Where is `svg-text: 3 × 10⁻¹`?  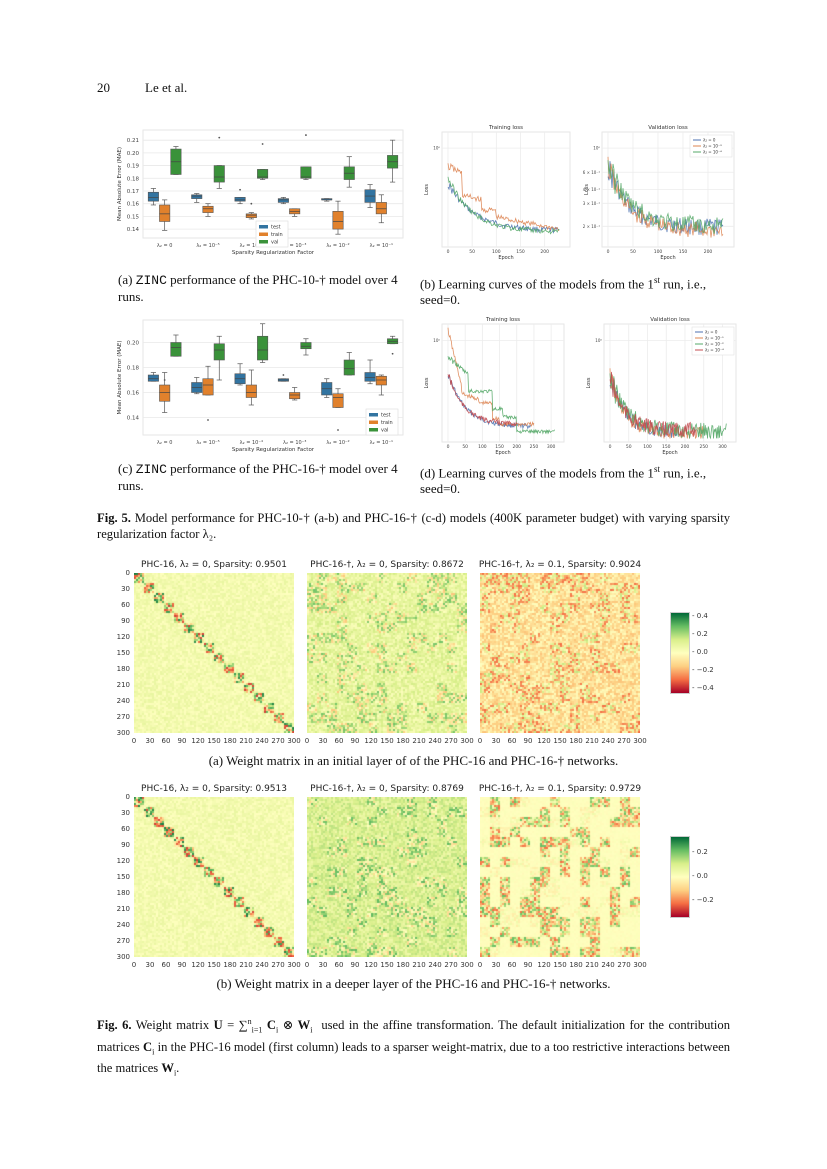 svg-text: 3 × 10⁻¹ is located at coordinates (592, 203).